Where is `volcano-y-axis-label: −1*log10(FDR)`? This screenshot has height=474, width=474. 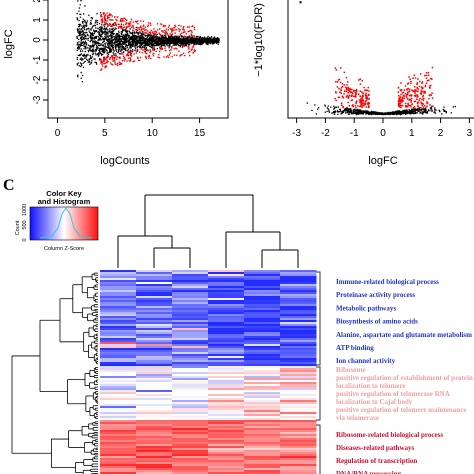 volcano-y-axis-label: −1*log10(FDR) is located at coordinates (259, 40).